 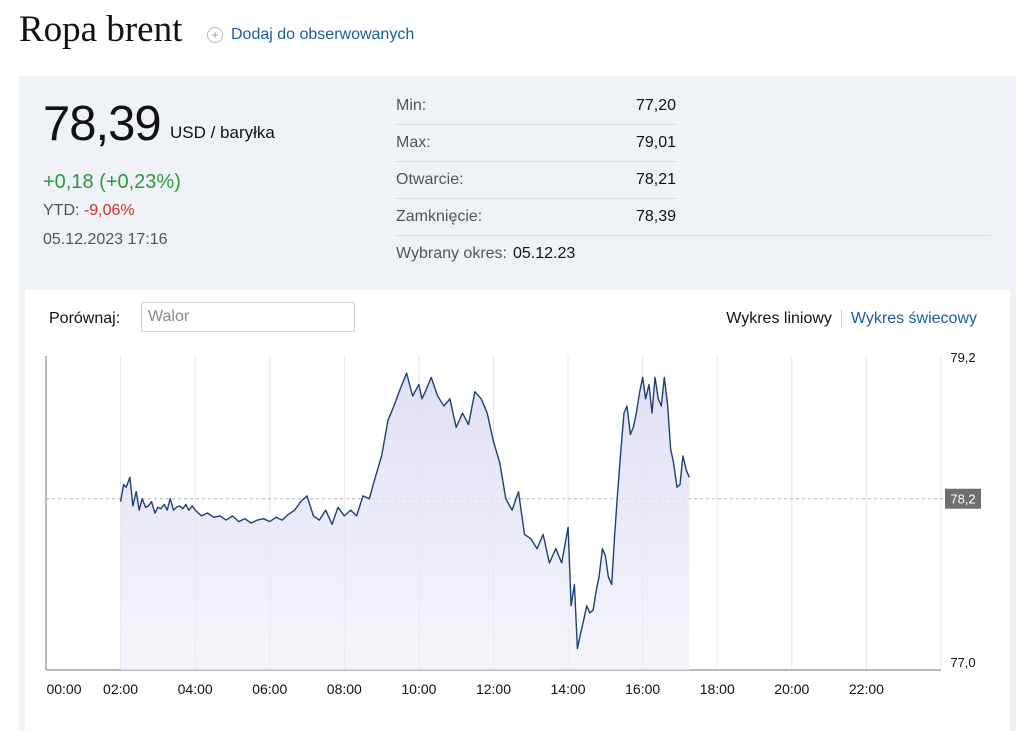 I want to click on reference-label: 78,2, so click(x=962, y=499).